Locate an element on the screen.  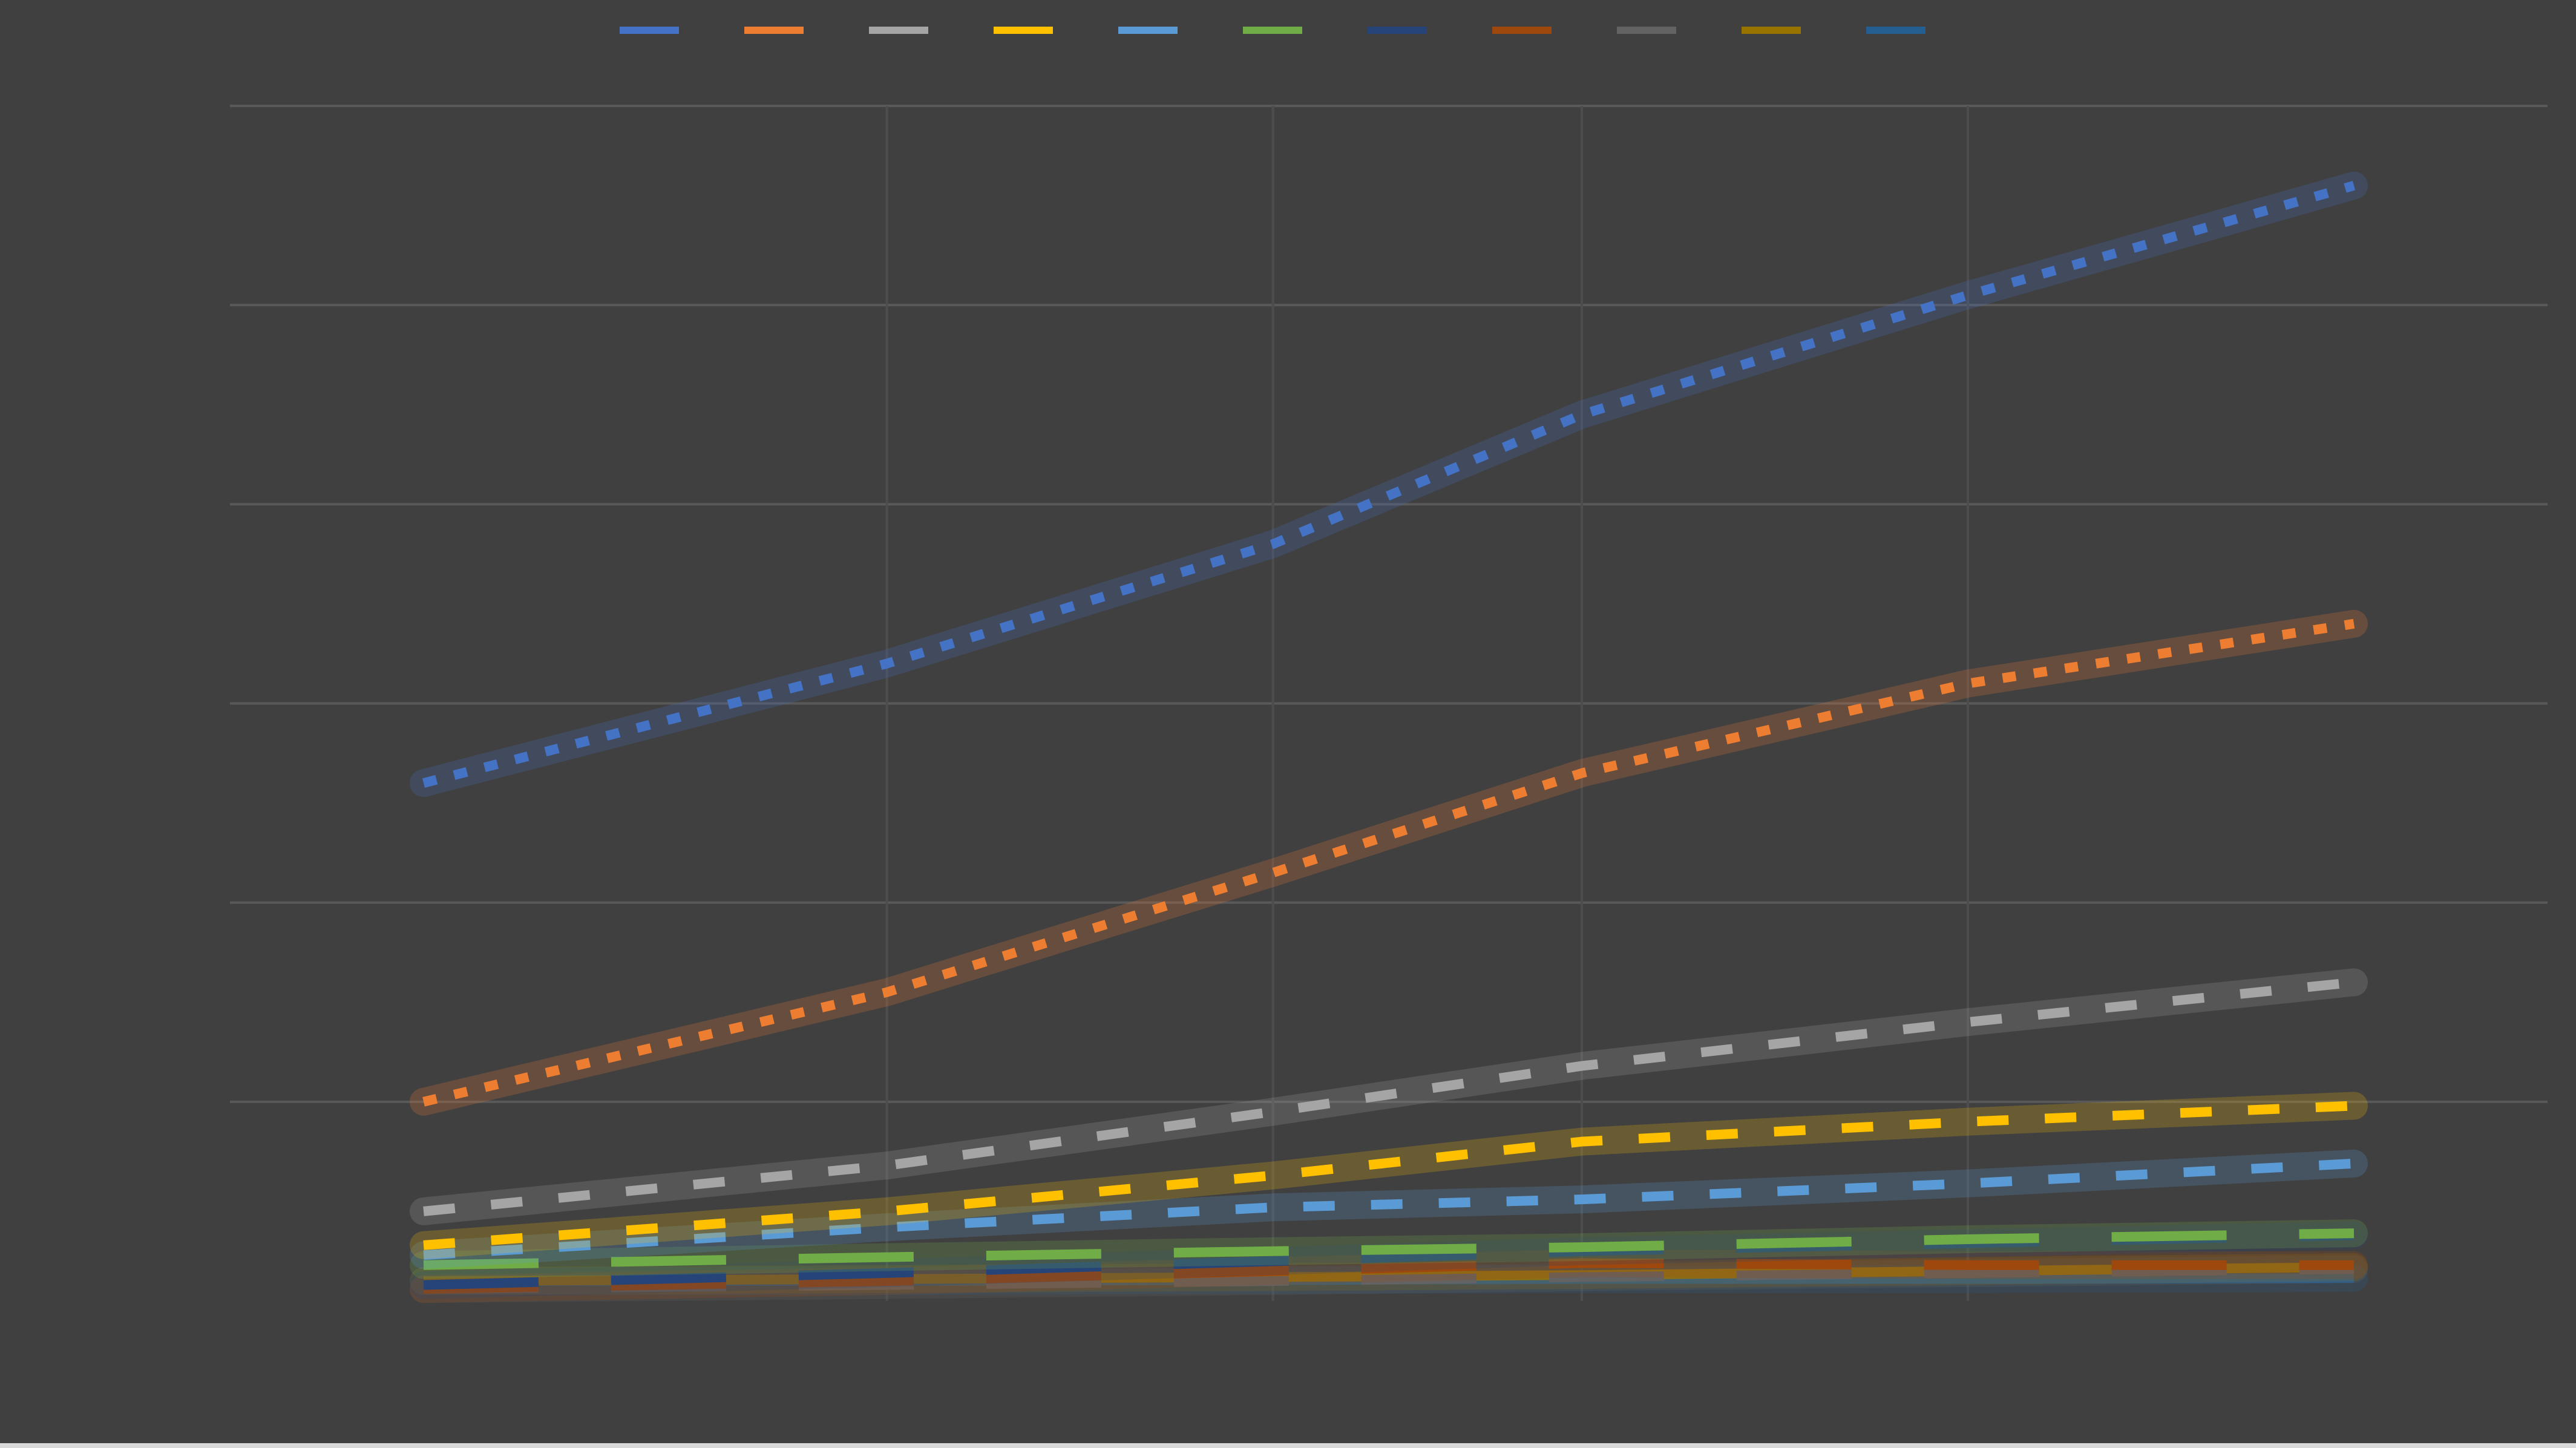
chart-legend is located at coordinates (1288, 31).